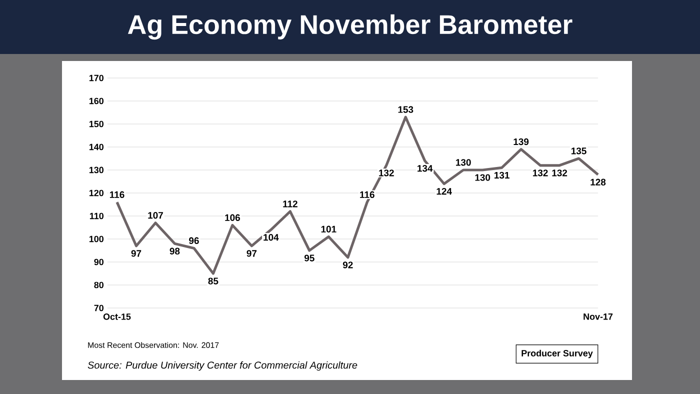  Describe the element at coordinates (309, 258) in the screenshot. I see `data-label: 95` at that location.